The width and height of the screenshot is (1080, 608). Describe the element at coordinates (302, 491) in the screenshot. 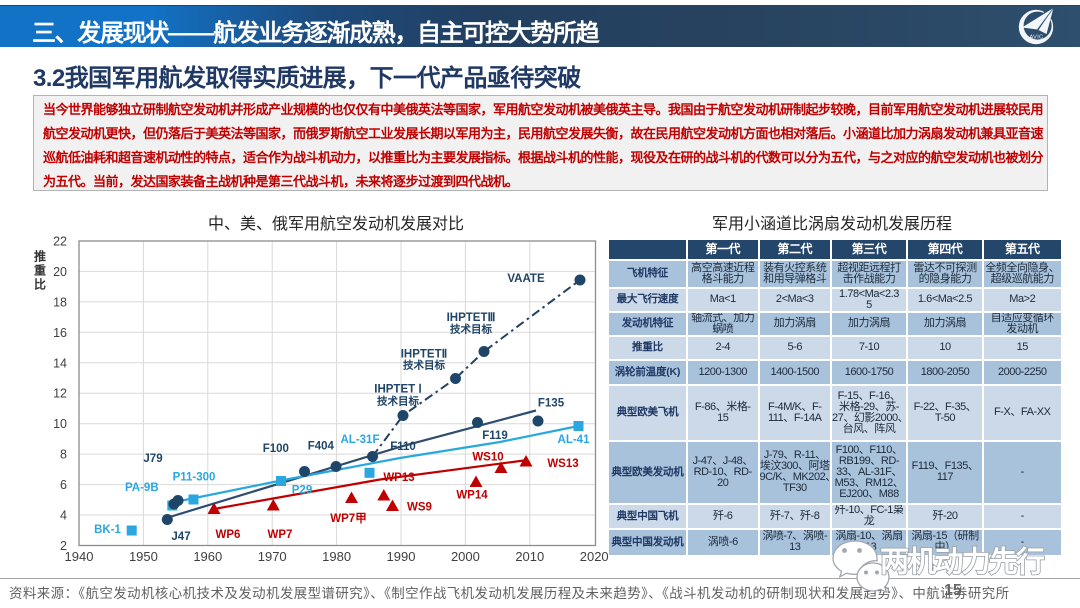

I see `svg-text: P29` at that location.